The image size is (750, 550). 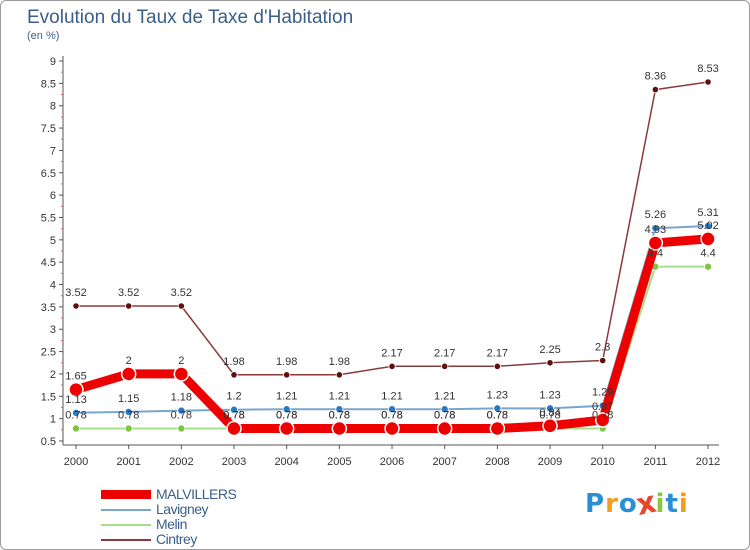 What do you see at coordinates (126, 494) in the screenshot?
I see `legend-swatch-malvillers` at bounding box center [126, 494].